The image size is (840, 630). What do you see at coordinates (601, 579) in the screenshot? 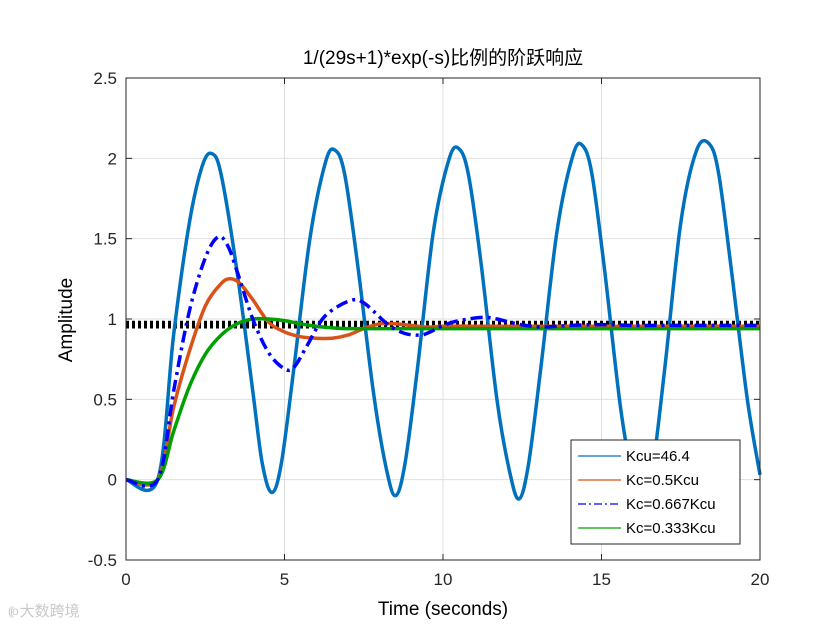
I see `x-tick-label: 15` at bounding box center [601, 579].